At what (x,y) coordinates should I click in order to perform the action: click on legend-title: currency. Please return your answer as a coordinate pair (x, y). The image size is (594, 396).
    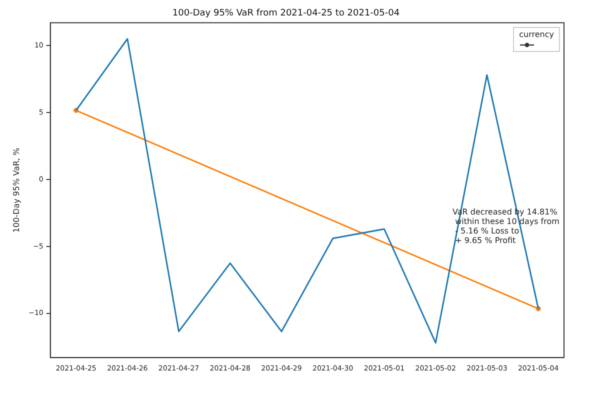
    Looking at the image, I should click on (536, 34).